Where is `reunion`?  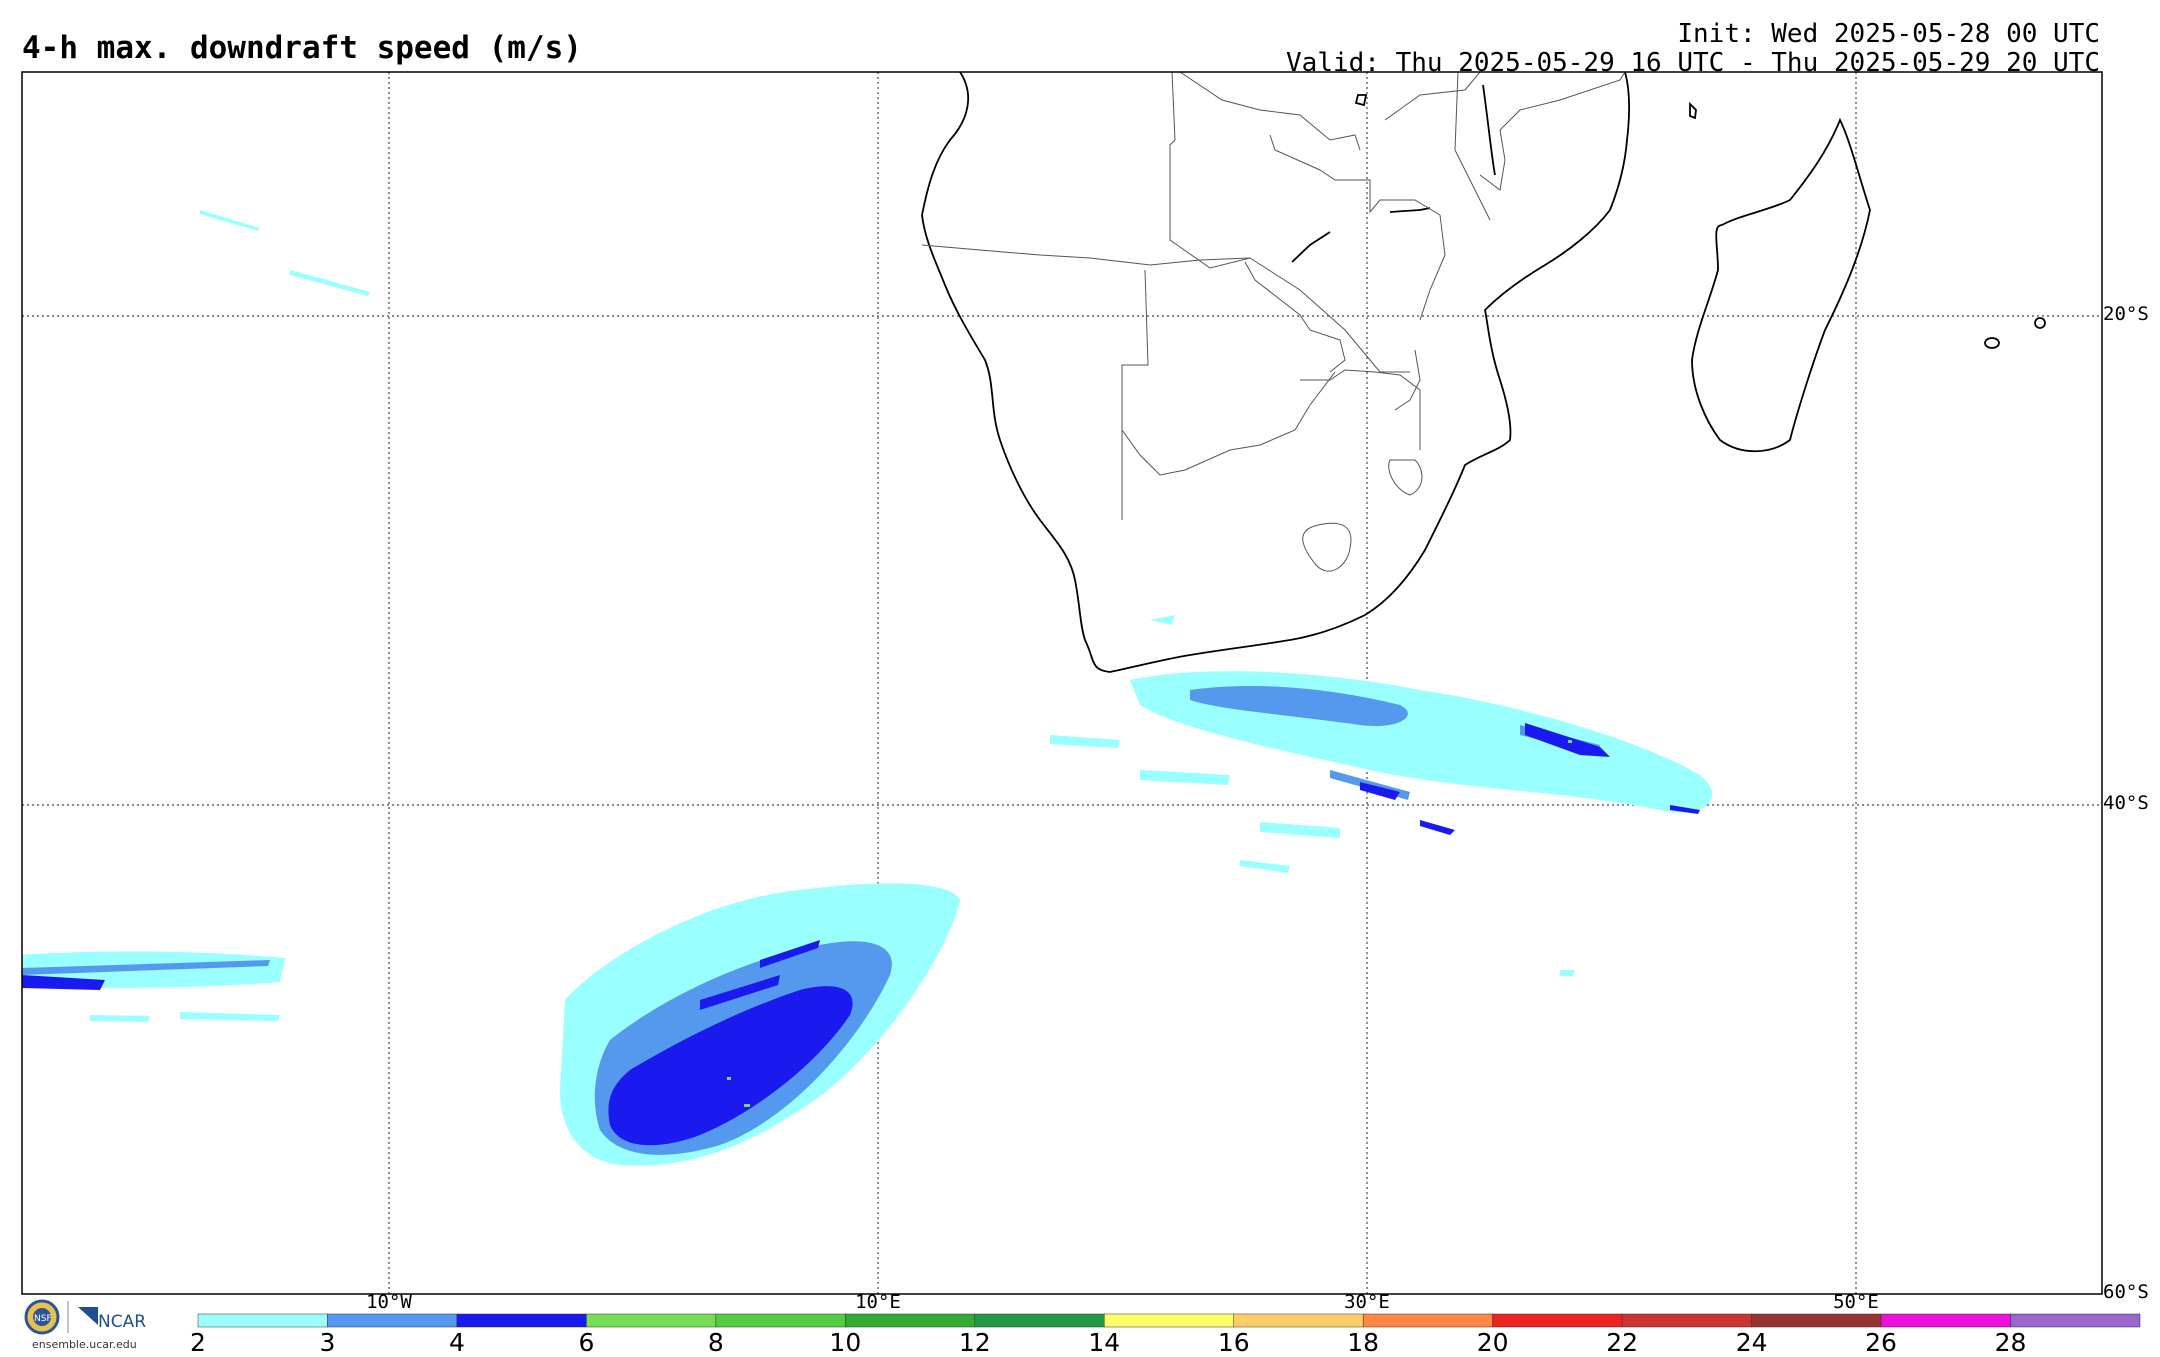
reunion is located at coordinates (2040, 323).